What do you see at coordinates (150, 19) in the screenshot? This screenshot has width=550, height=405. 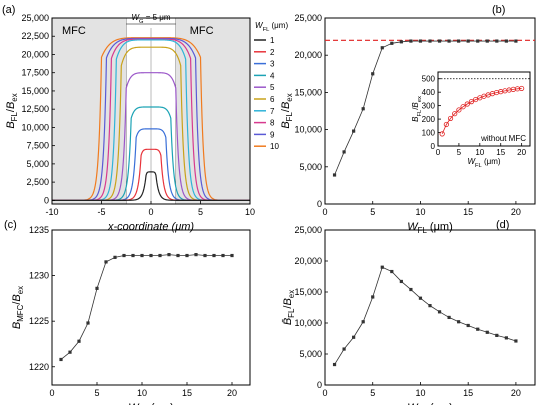 I see `gap-label: WG = 5 μm` at bounding box center [150, 19].